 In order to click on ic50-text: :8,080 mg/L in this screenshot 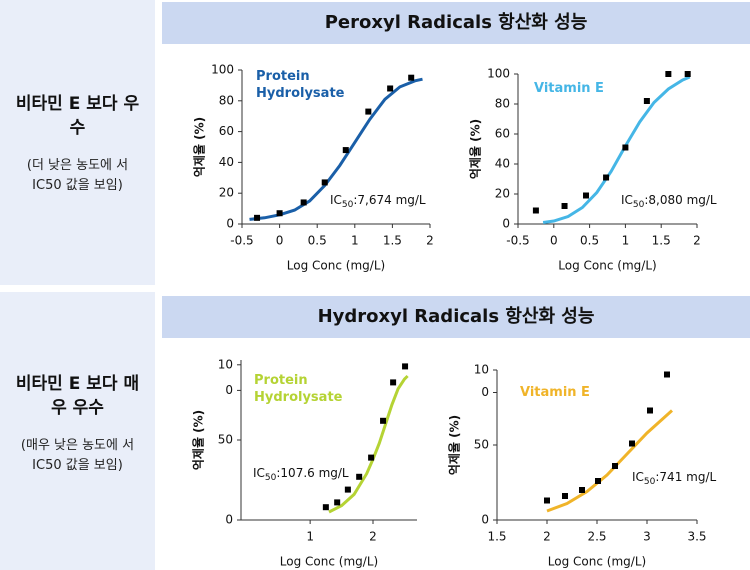, I will do `click(680, 200)`.